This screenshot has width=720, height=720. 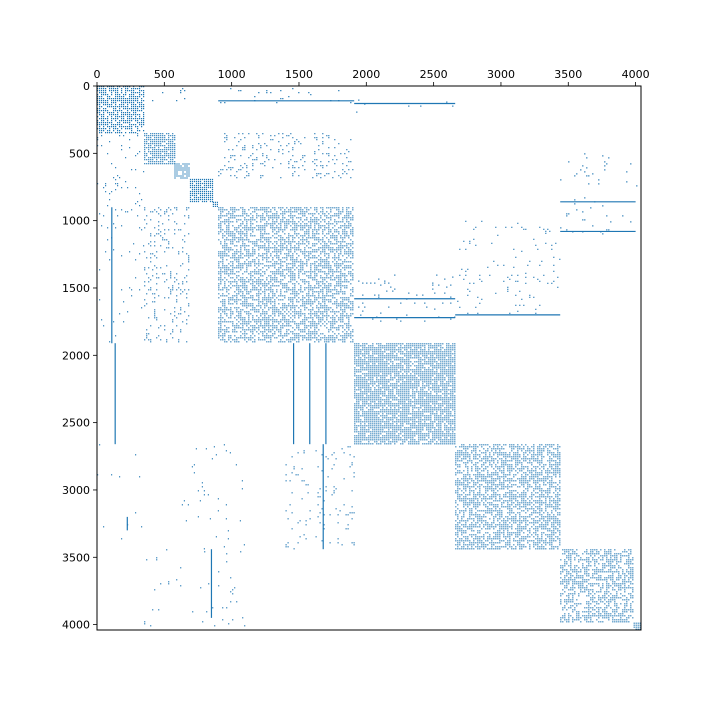 I want to click on y-tick-label: 2000, so click(x=76, y=355).